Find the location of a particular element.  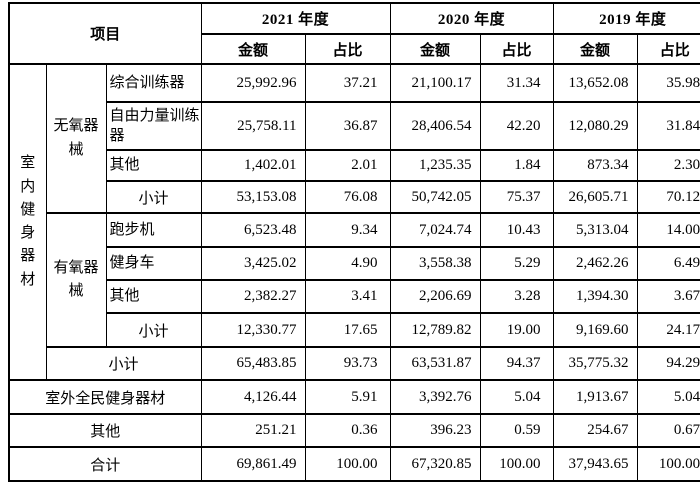

amount-cell: 63,531.87 is located at coordinates (435, 363).